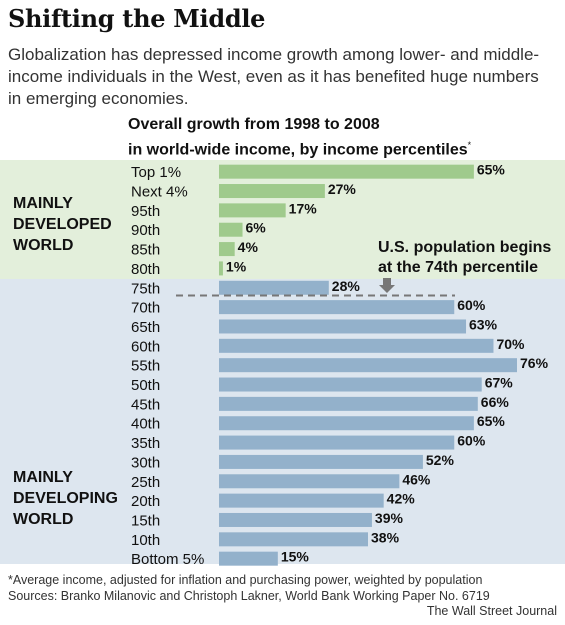 This screenshot has height=625, width=565. Describe the element at coordinates (137, 18) in the screenshot. I see `chart-title: Shifting the Middle` at that location.